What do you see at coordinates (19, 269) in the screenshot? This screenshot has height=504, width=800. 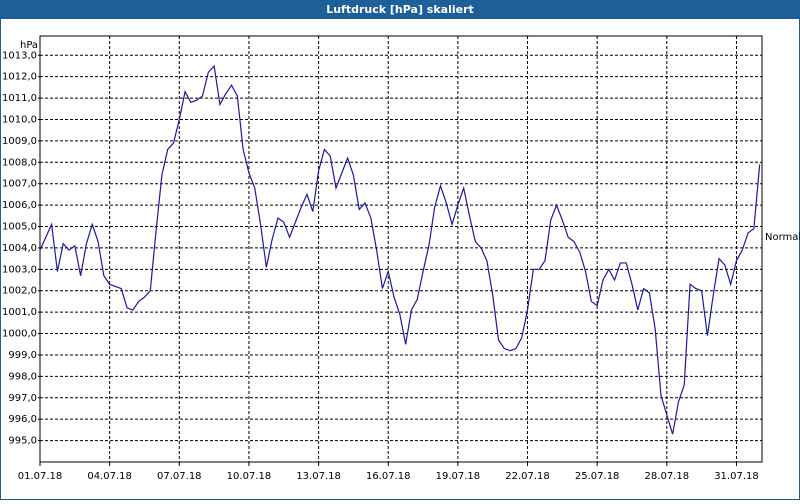 I see `y-tick-label: 1003,0` at bounding box center [19, 269].